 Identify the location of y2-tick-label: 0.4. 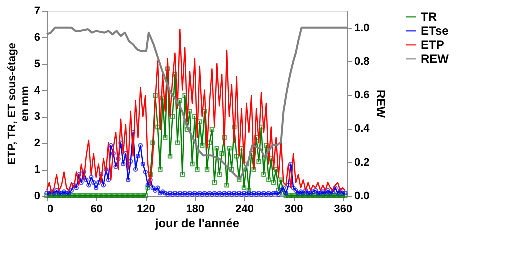
(362, 129).